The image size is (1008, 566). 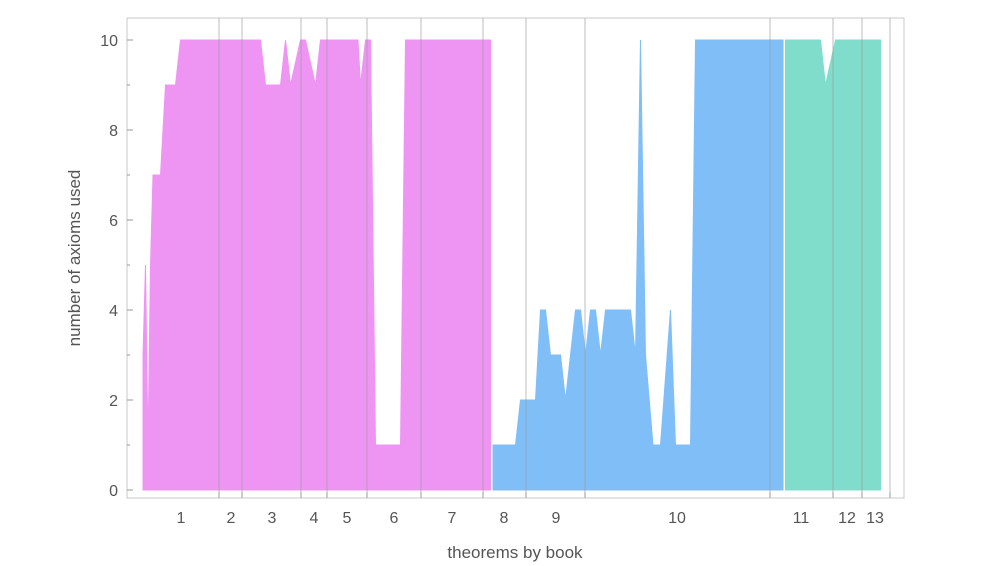 What do you see at coordinates (272, 518) in the screenshot?
I see `x-tick-label-book-3: 3` at bounding box center [272, 518].